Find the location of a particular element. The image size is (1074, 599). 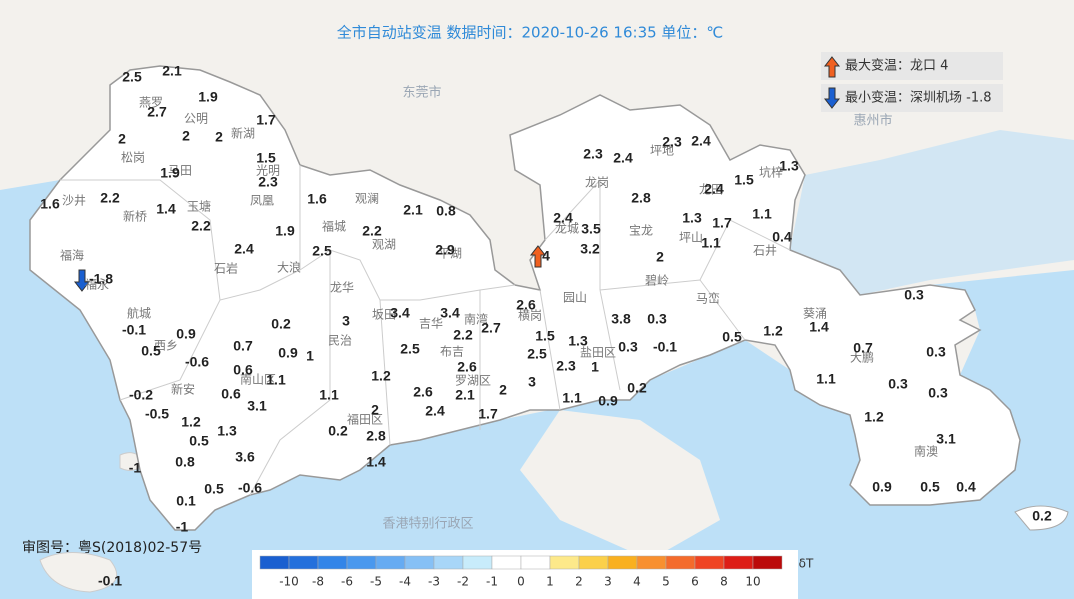

max-change-label: 最大变温：龙口 4 is located at coordinates (896, 66).